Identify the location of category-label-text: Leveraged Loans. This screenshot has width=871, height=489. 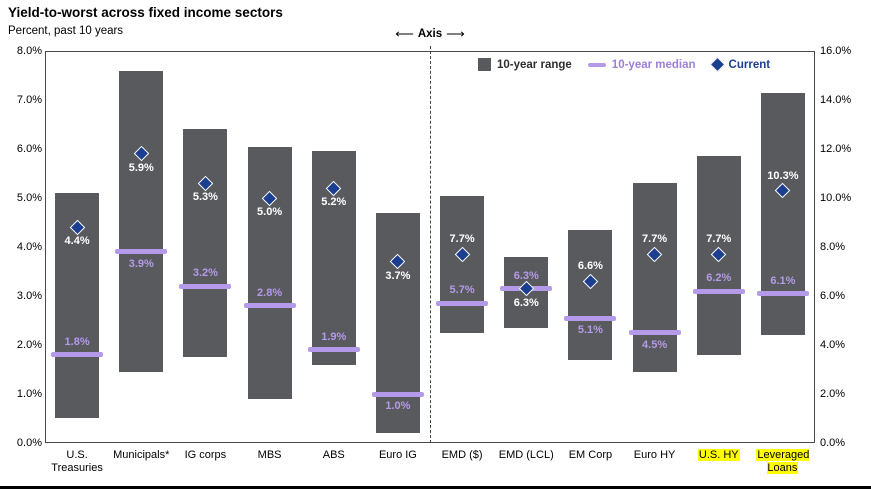
(783, 462).